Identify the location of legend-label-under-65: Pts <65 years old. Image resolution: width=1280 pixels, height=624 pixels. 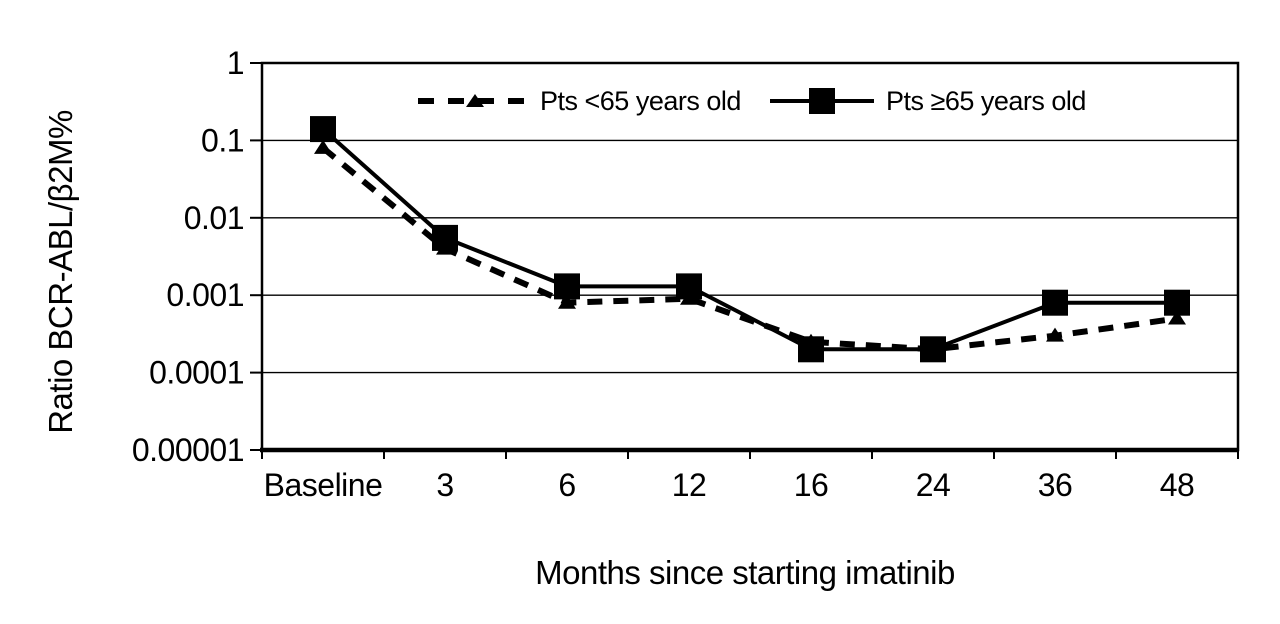
(640, 101).